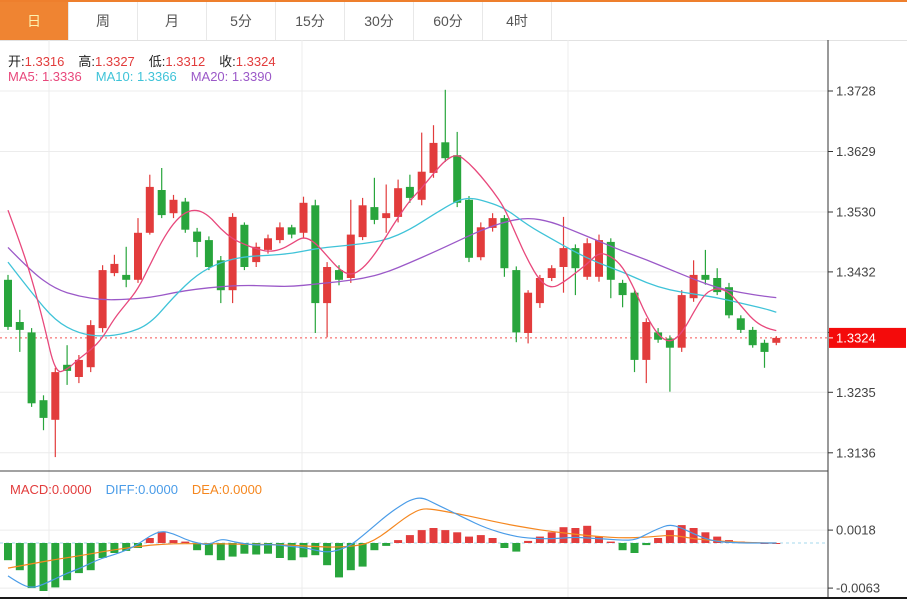 The width and height of the screenshot is (907, 604). Describe the element at coordinates (856, 530) in the screenshot. I see `svg-text: 0.0018` at that location.